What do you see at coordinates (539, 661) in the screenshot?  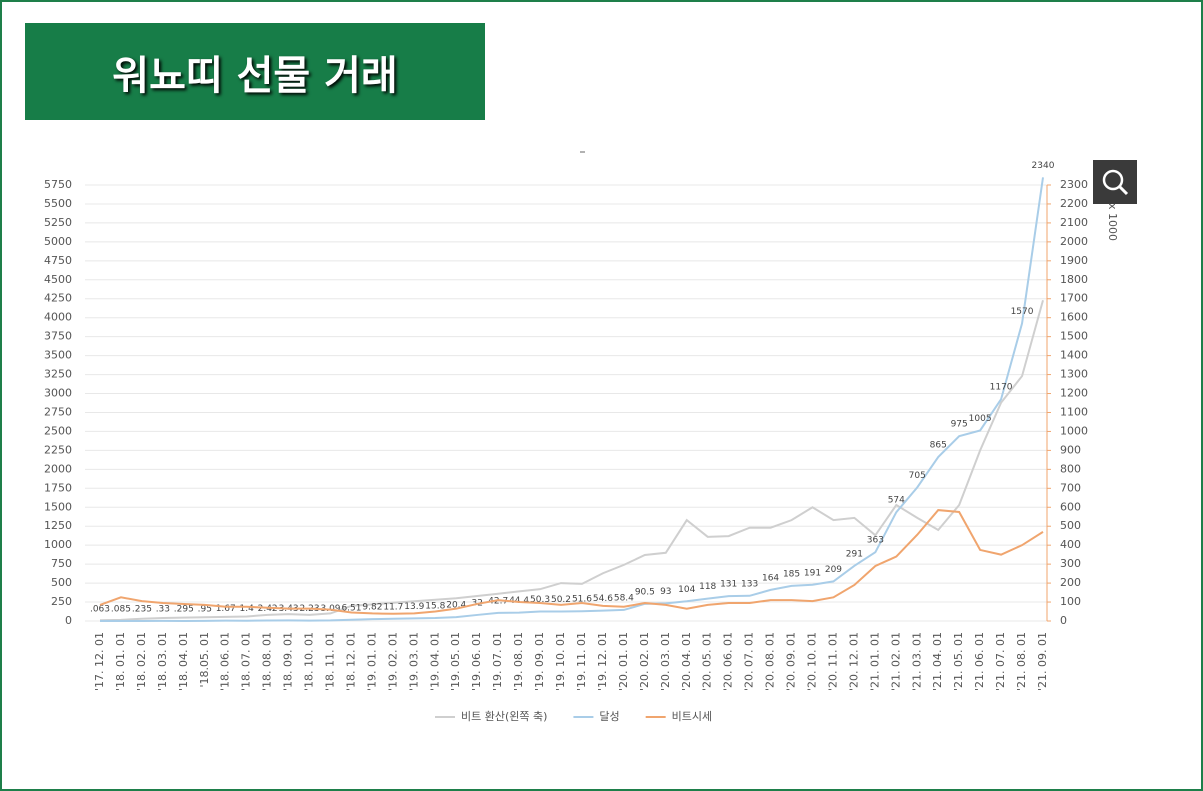 I see `x-tick-label: '19. 09. 01` at bounding box center [539, 661].